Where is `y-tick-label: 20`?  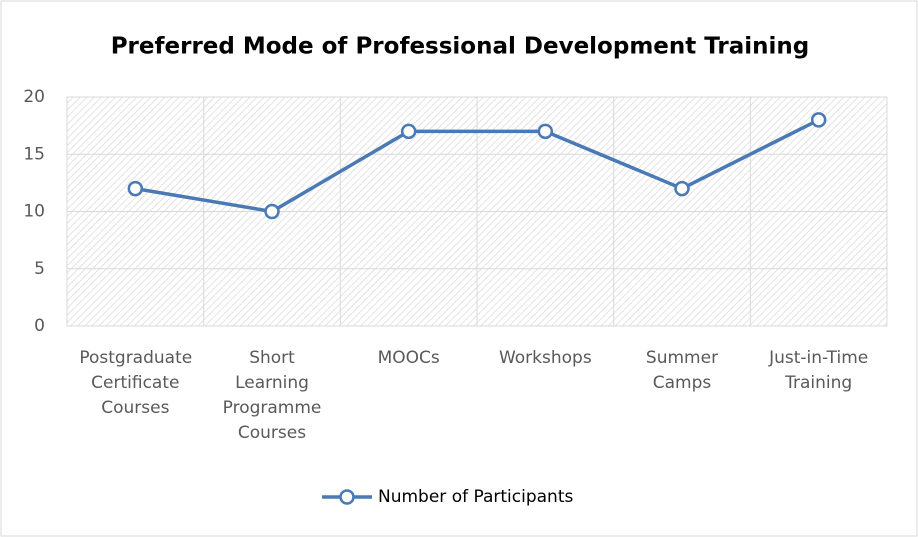 y-tick-label: 20 is located at coordinates (34, 97).